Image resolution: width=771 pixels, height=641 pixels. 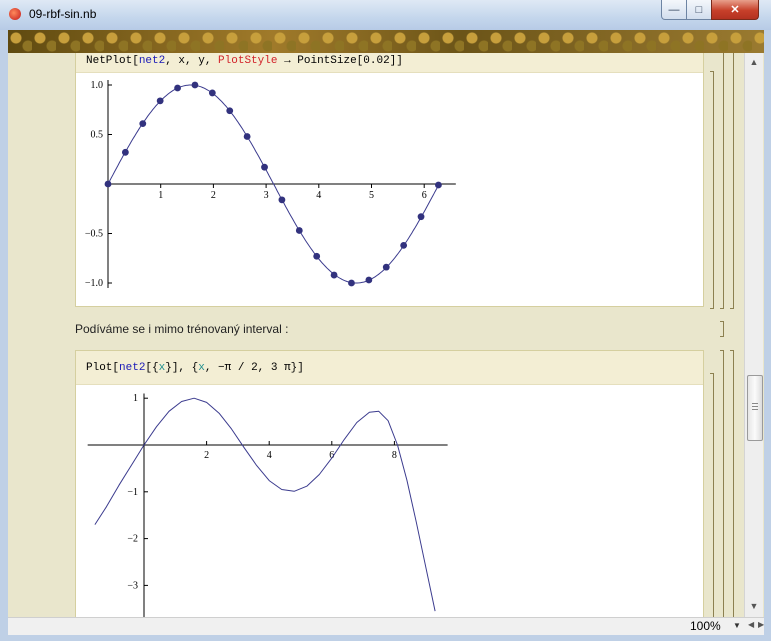 What do you see at coordinates (705, 626) in the screenshot?
I see `zoom-level: 100%` at bounding box center [705, 626].